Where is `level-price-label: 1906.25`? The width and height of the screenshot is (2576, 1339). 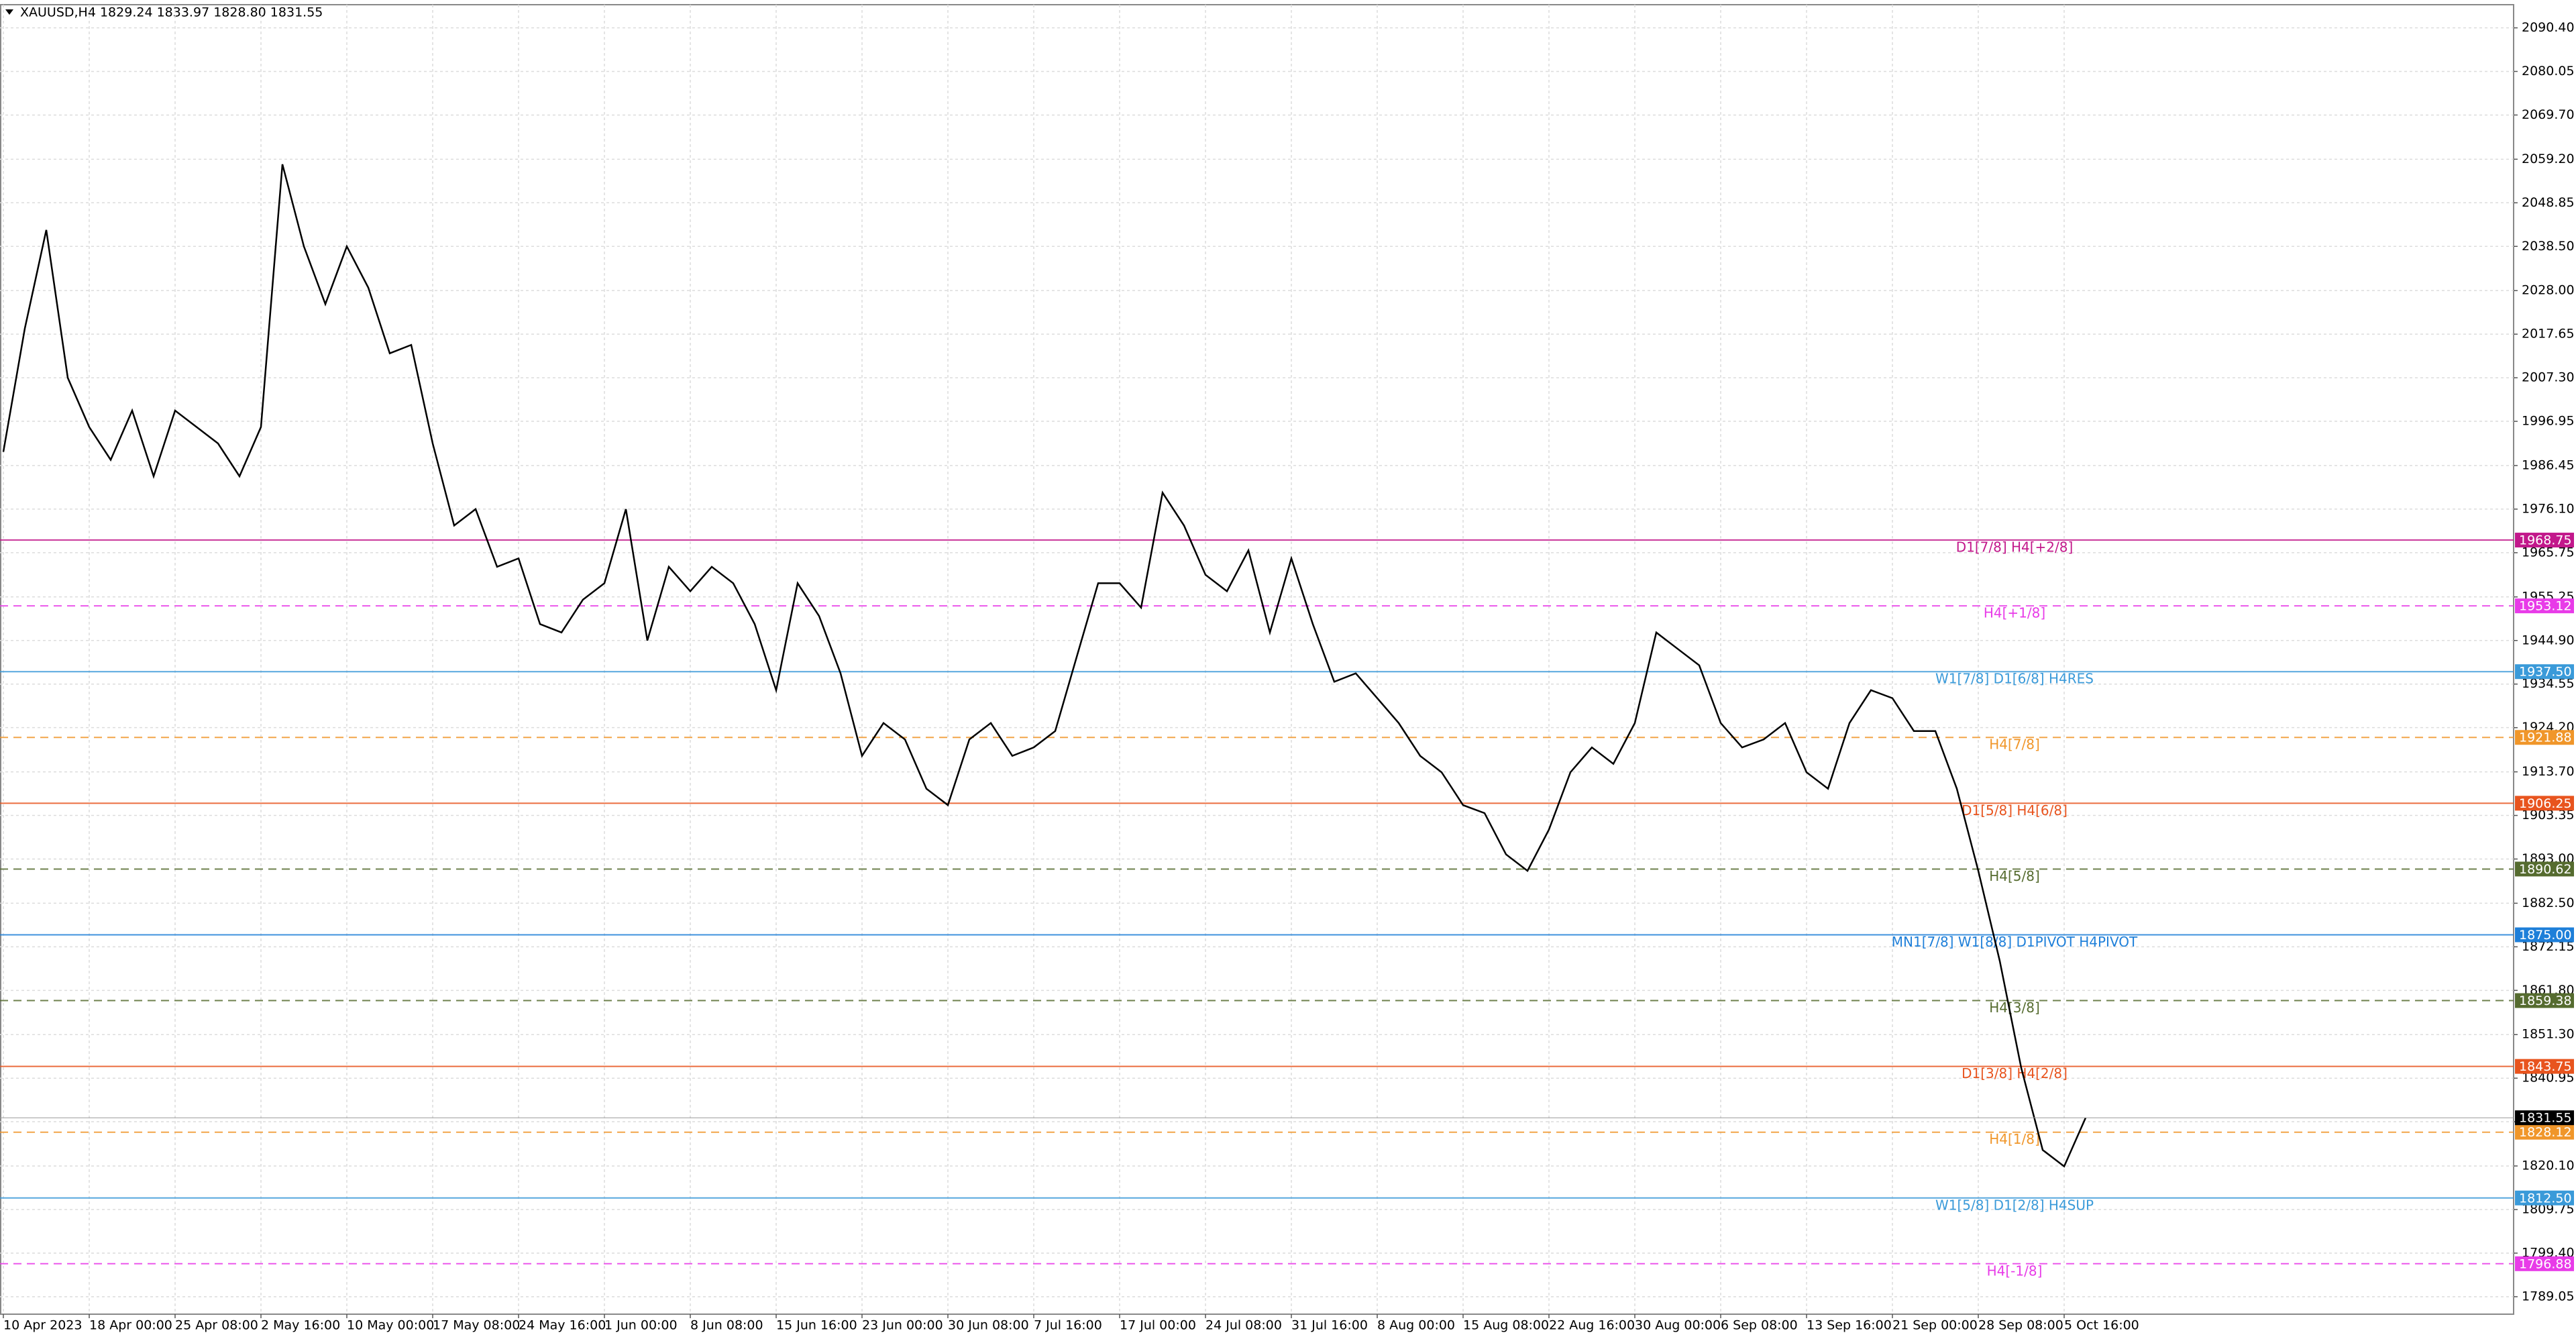 level-price-label: 1906.25 is located at coordinates (2545, 803).